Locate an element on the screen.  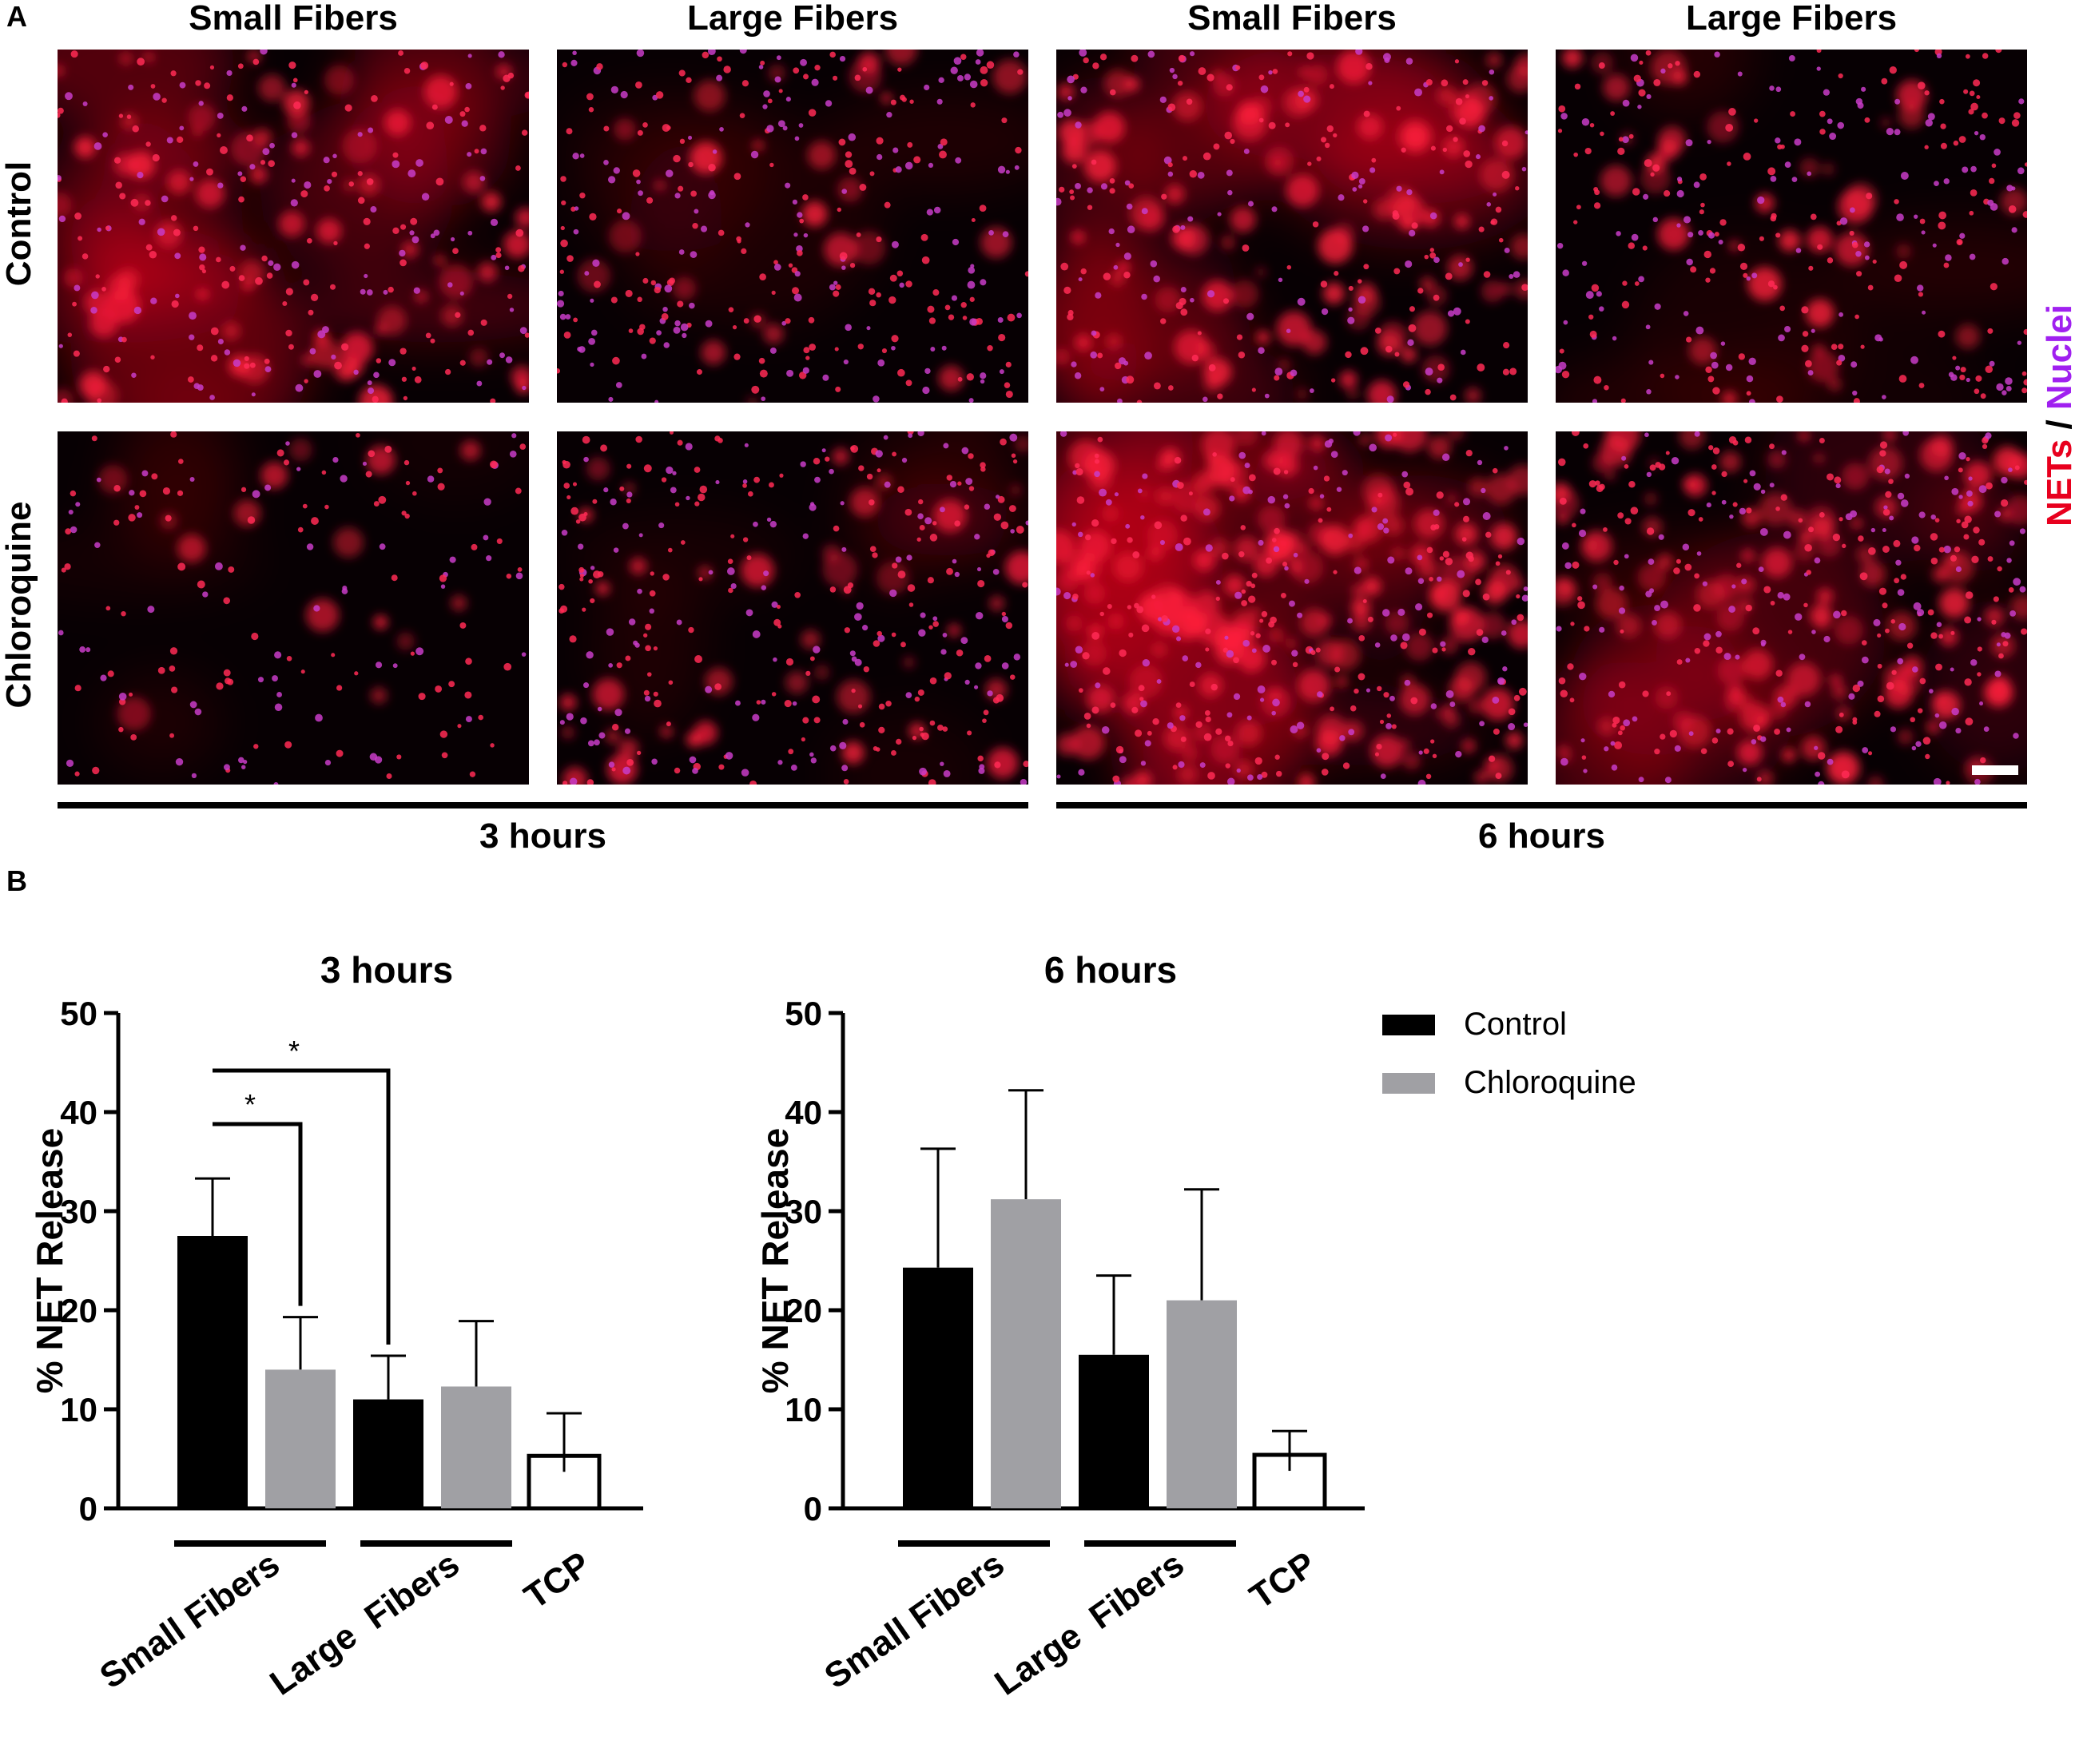
micrograph-chloroquine-large-6h is located at coordinates (1791, 608).